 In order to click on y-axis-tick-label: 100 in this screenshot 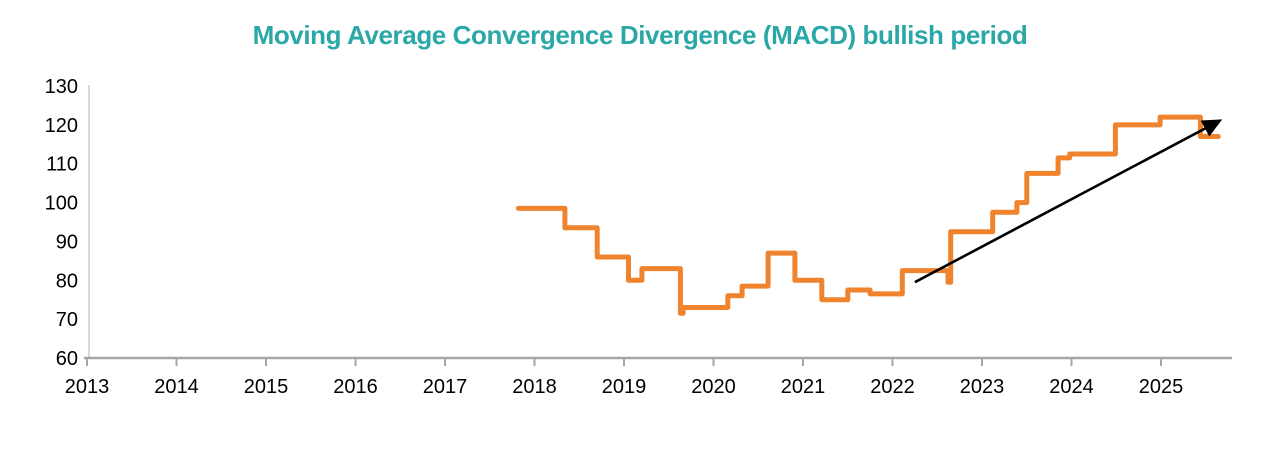, I will do `click(61, 204)`.